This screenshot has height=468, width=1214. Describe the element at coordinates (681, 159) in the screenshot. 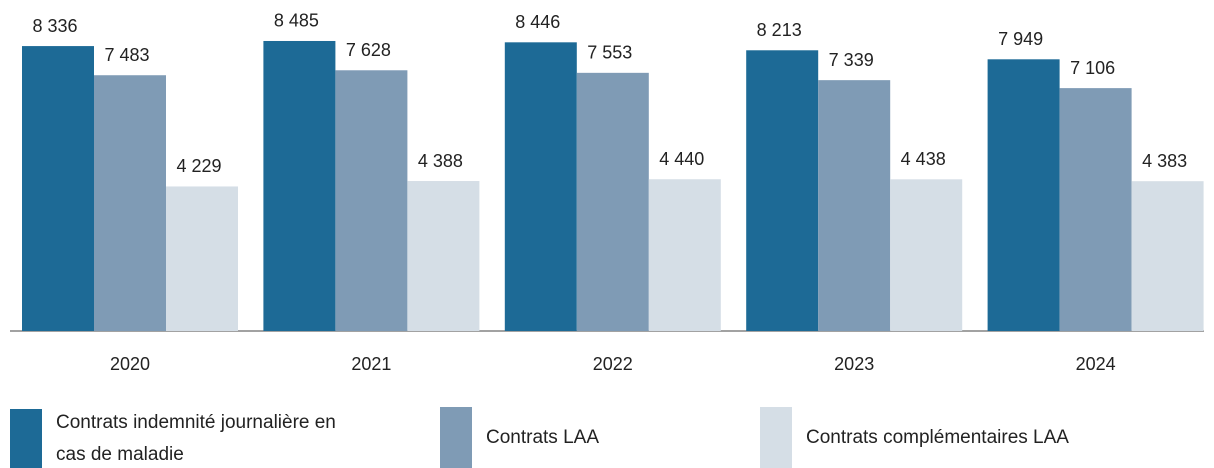

I see `value-label: 4 440` at that location.